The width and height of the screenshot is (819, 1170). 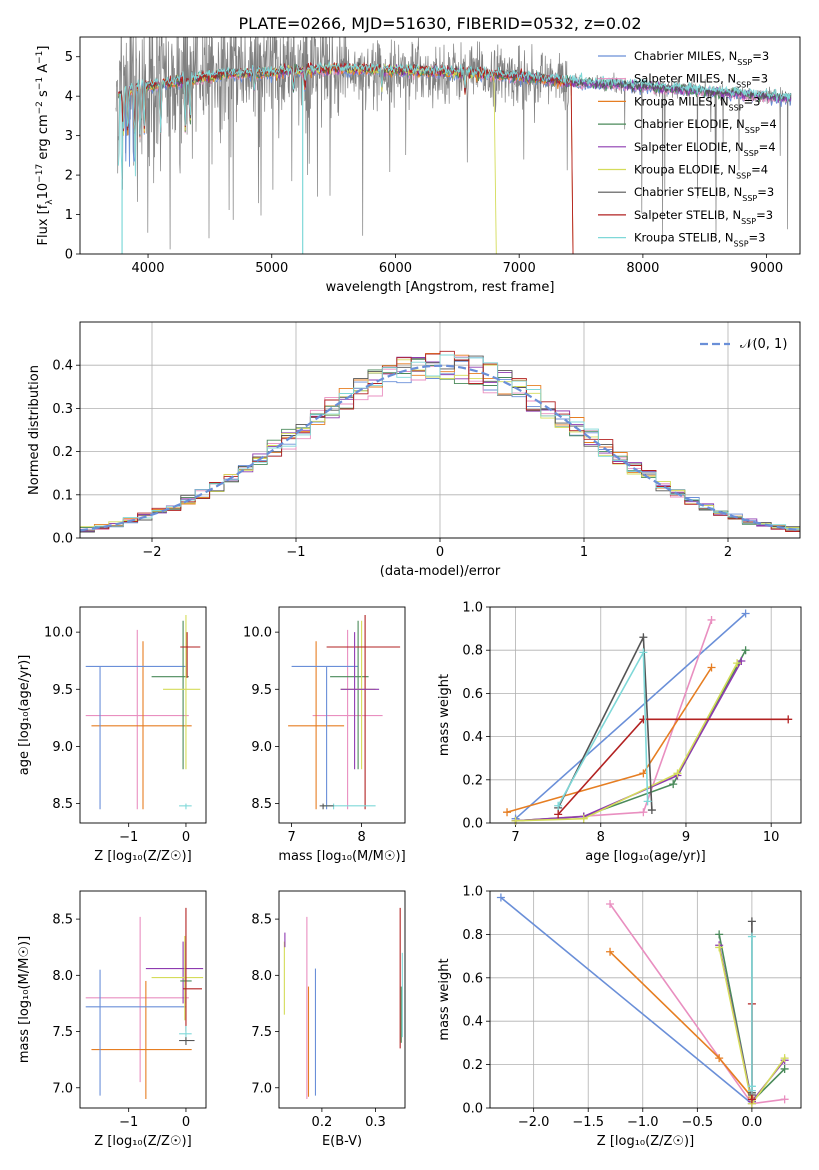 What do you see at coordinates (688, 192) in the screenshot?
I see `legend-entry-name: Chabrier STELIB, N` at bounding box center [688, 192].